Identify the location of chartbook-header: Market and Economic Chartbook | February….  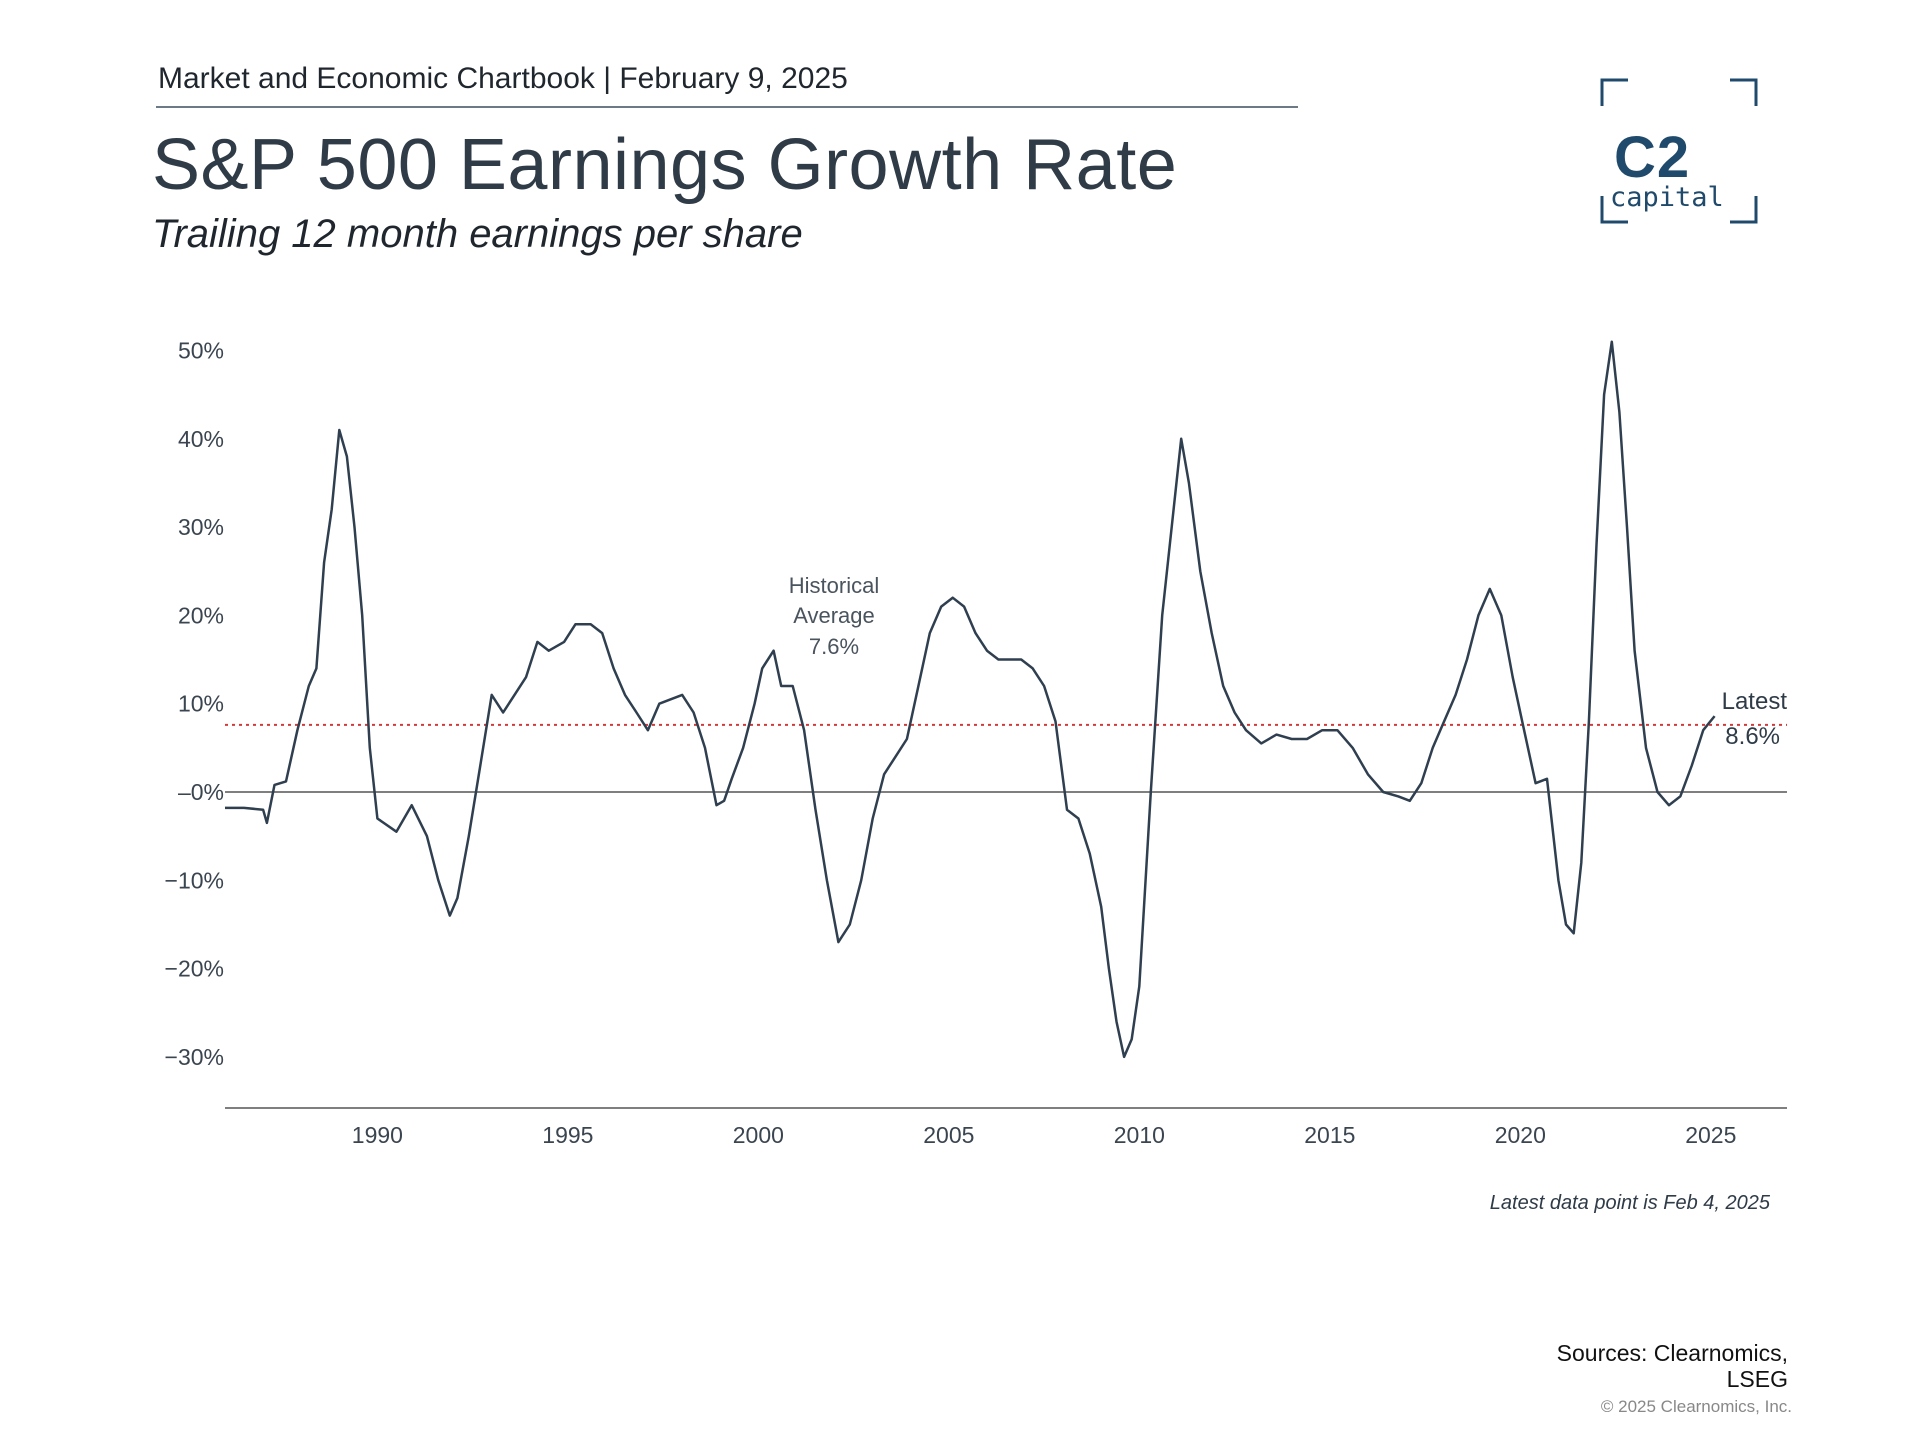
(503, 78).